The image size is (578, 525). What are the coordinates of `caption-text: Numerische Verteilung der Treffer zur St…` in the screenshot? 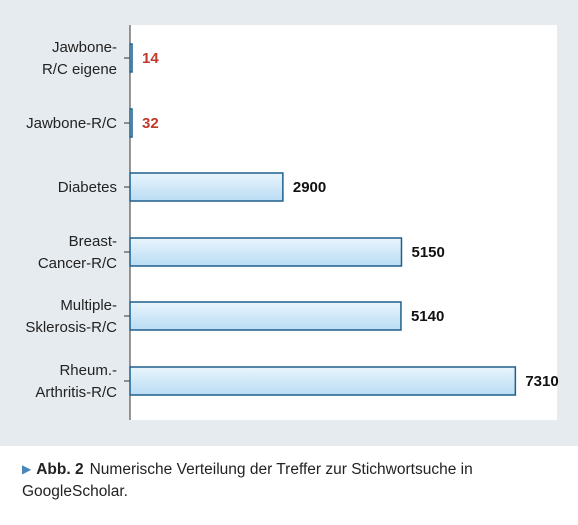 It's located at (247, 480).